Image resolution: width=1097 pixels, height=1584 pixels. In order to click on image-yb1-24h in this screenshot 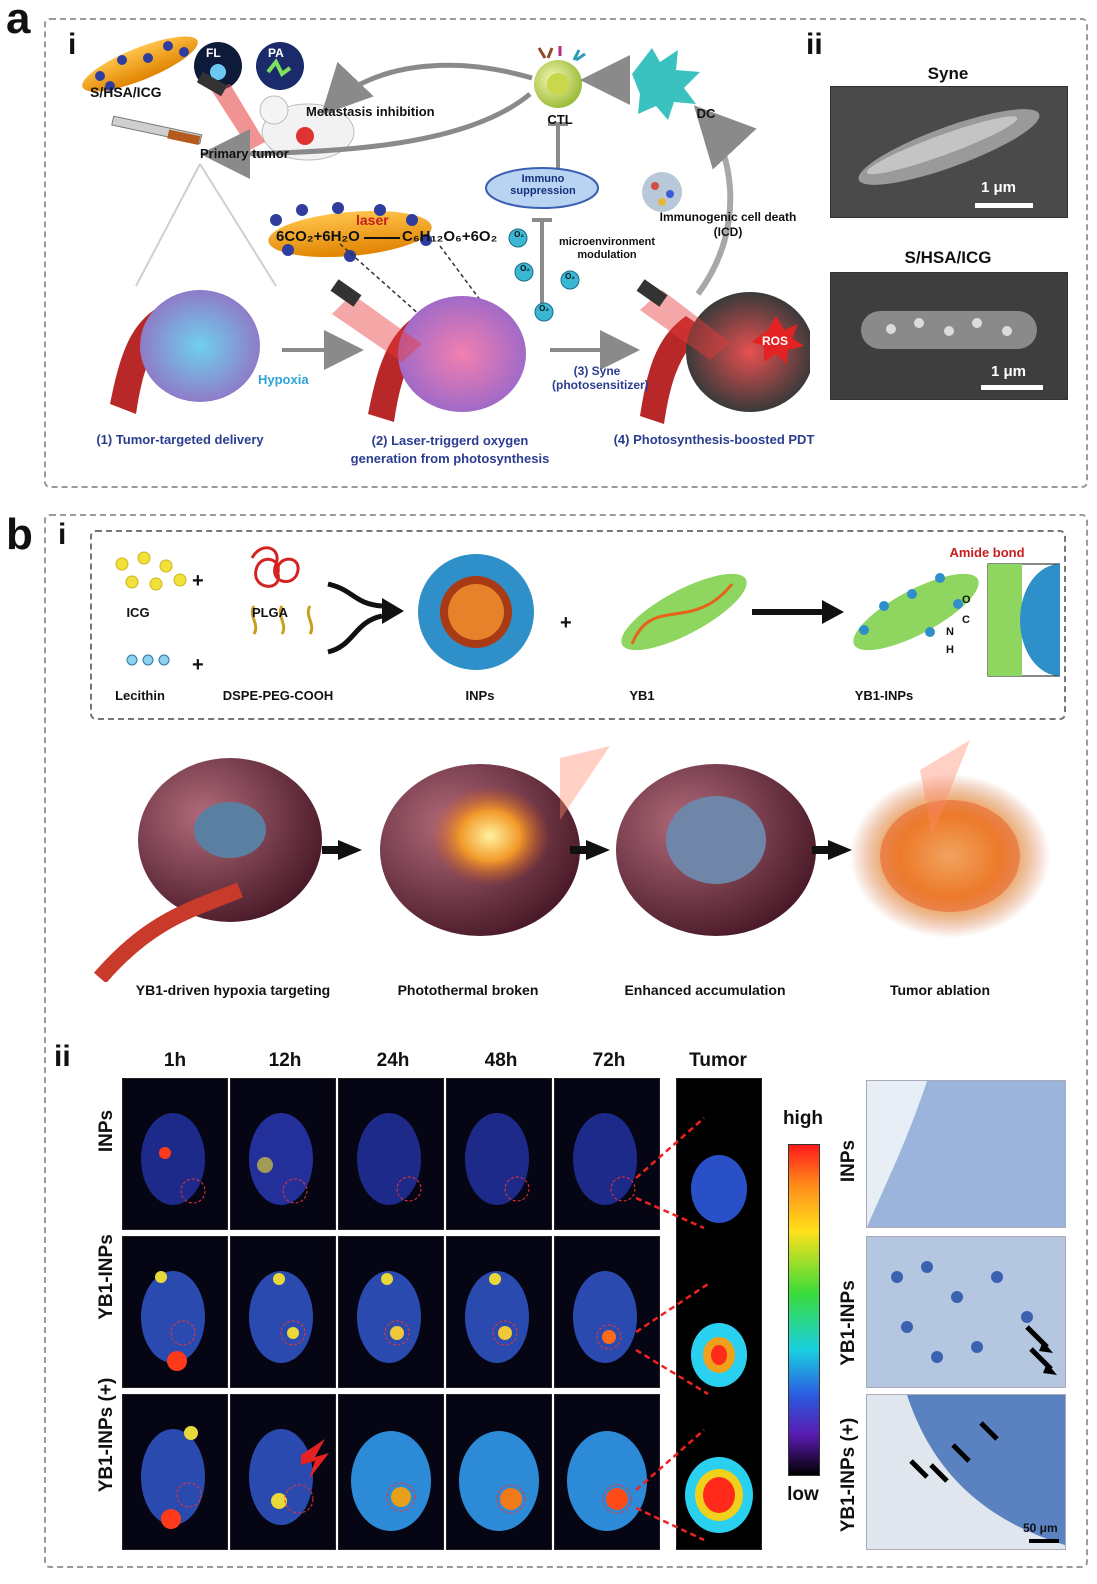, I will do `click(391, 1312)`.